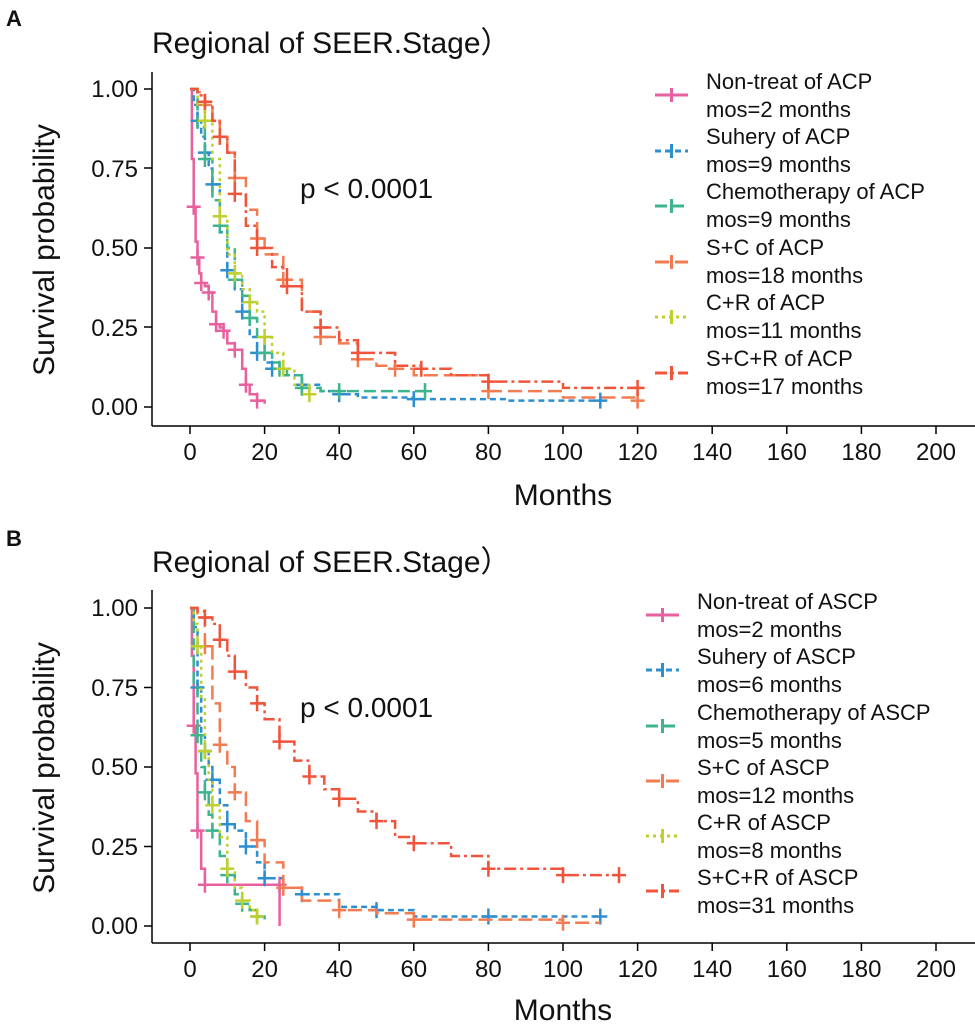 This screenshot has height=1033, width=975. What do you see at coordinates (763, 95) in the screenshot?
I see `legend-item: Non-treat of ACP mos=2 months` at bounding box center [763, 95].